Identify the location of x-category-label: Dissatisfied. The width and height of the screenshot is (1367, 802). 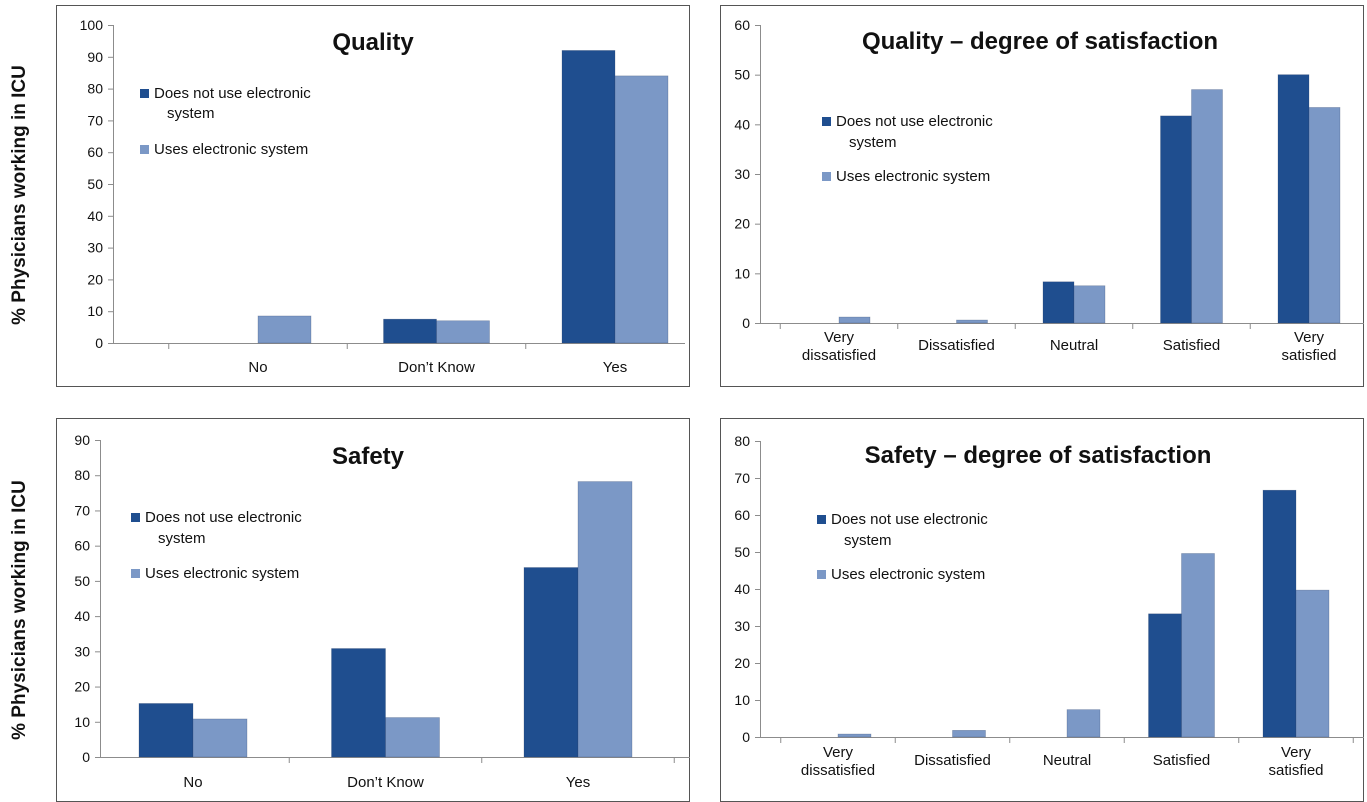
(956, 345).